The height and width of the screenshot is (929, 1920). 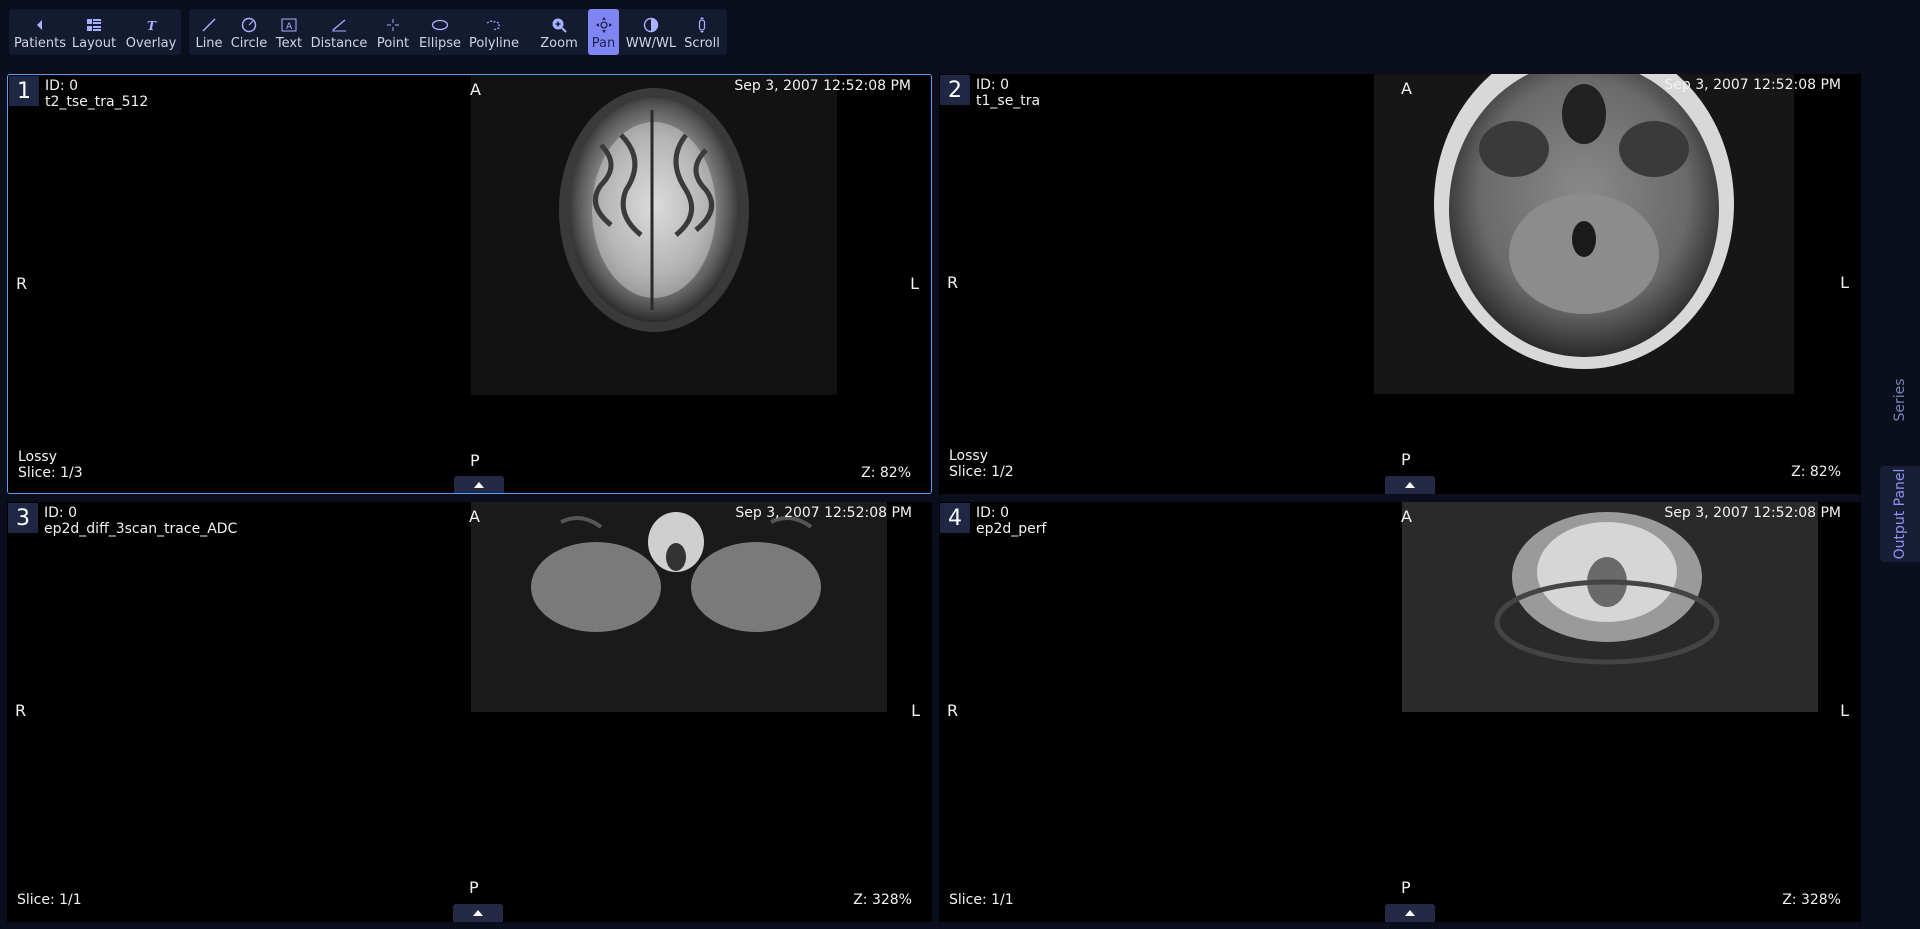 What do you see at coordinates (960, 35) in the screenshot?
I see `toolbar: Patients Layout T Overlay Line` at bounding box center [960, 35].